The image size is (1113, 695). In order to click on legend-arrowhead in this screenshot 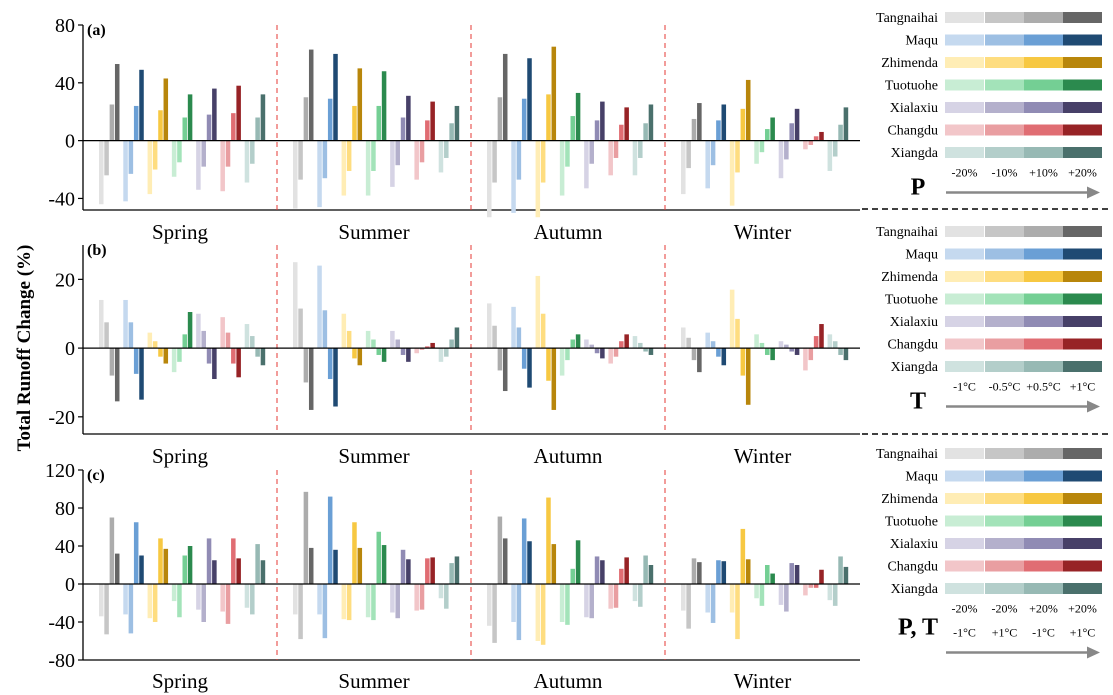, I will do `click(1093, 192)`.